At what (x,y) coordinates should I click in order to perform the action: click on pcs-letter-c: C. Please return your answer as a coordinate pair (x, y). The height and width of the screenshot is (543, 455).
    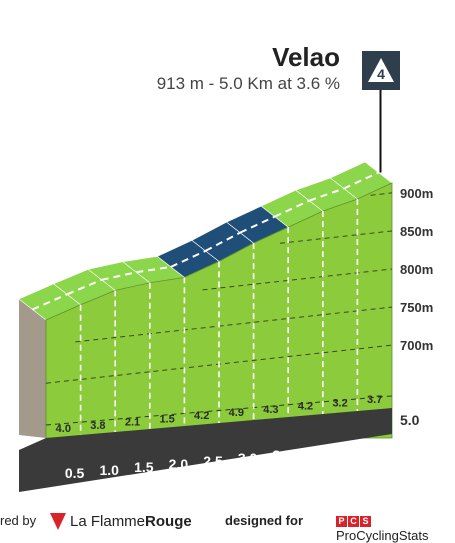
    Looking at the image, I should click on (353, 521).